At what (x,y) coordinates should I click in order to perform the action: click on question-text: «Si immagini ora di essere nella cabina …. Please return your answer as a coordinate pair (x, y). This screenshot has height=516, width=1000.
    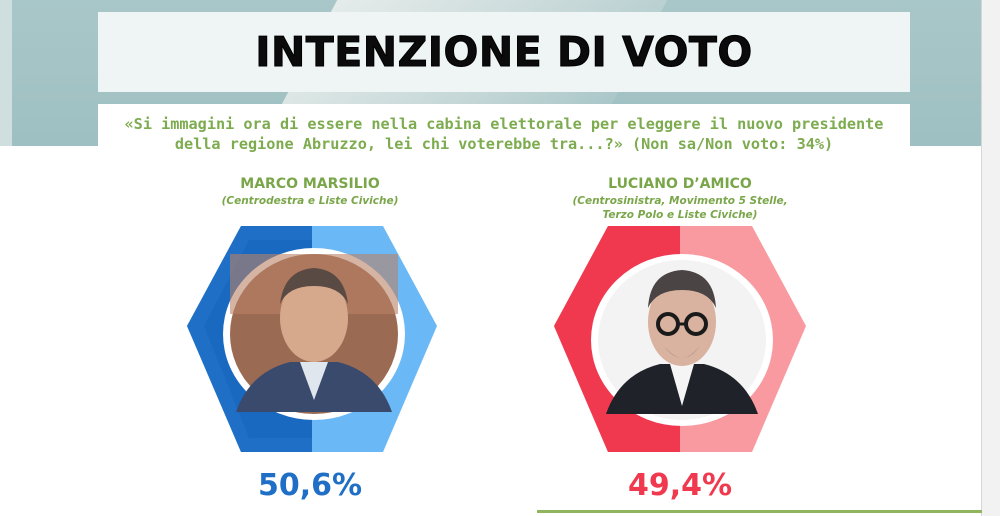
    Looking at the image, I should click on (504, 134).